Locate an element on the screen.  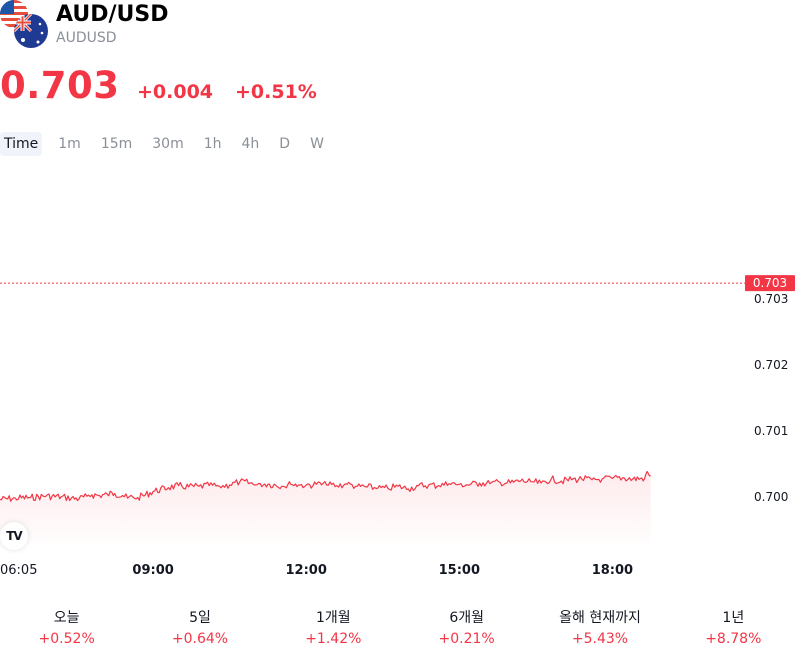
tab-w: W is located at coordinates (317, 144).